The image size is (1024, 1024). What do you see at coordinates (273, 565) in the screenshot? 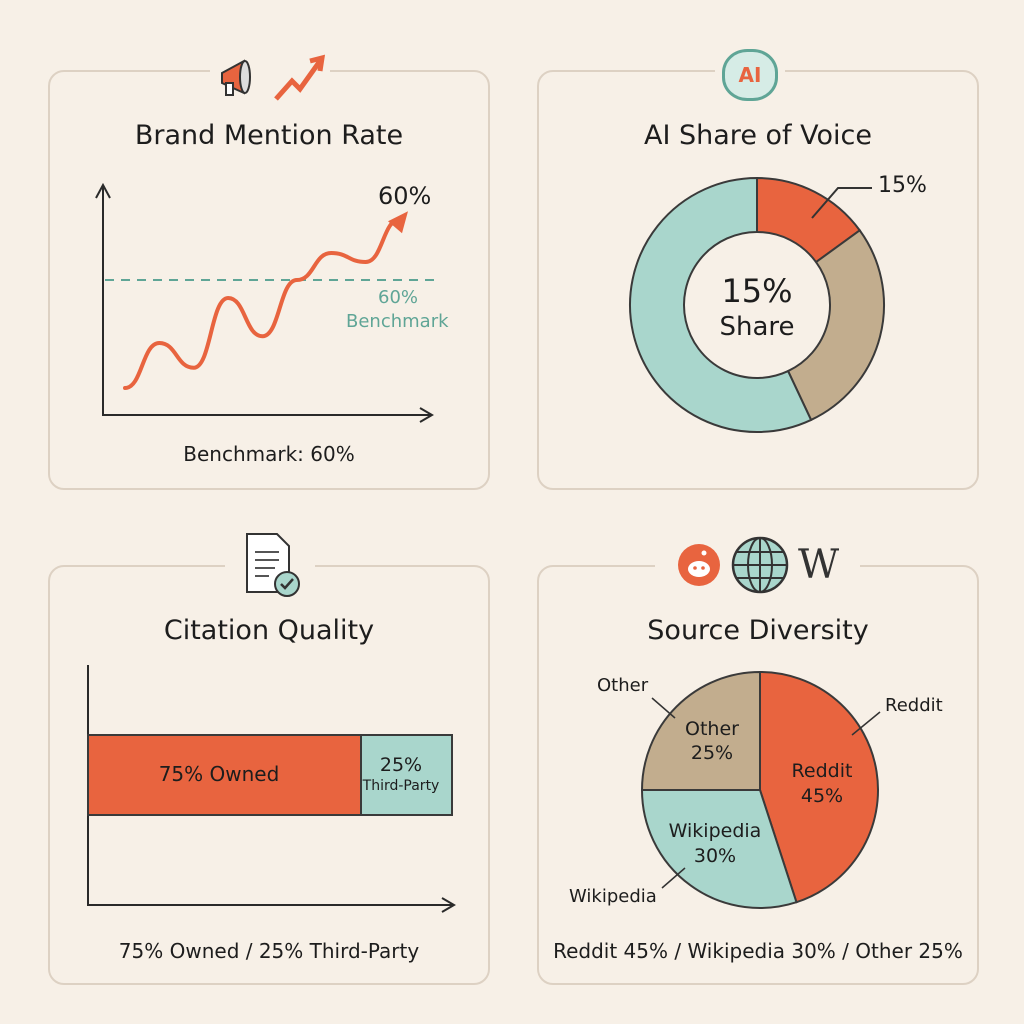
I see `document-check-icon` at bounding box center [273, 565].